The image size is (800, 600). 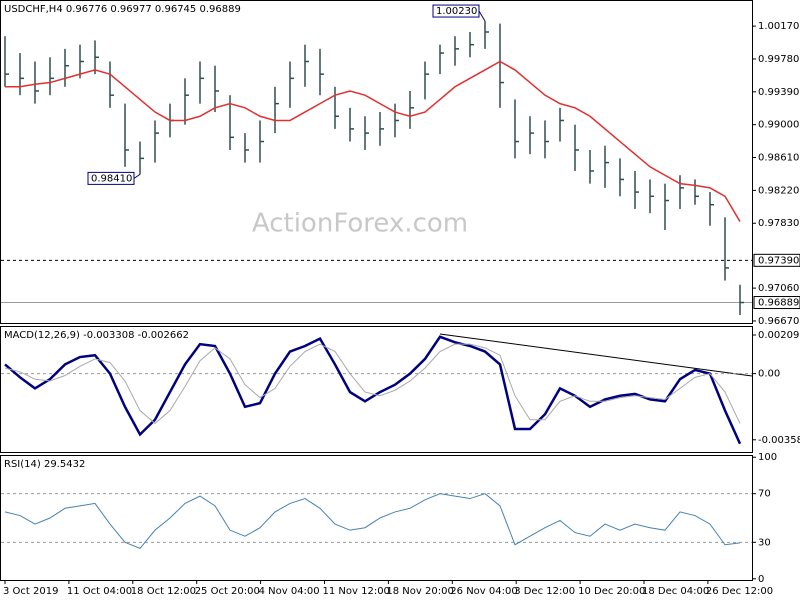 What do you see at coordinates (44, 464) in the screenshot?
I see `panel-title: RSI(14) 29.5432` at bounding box center [44, 464].